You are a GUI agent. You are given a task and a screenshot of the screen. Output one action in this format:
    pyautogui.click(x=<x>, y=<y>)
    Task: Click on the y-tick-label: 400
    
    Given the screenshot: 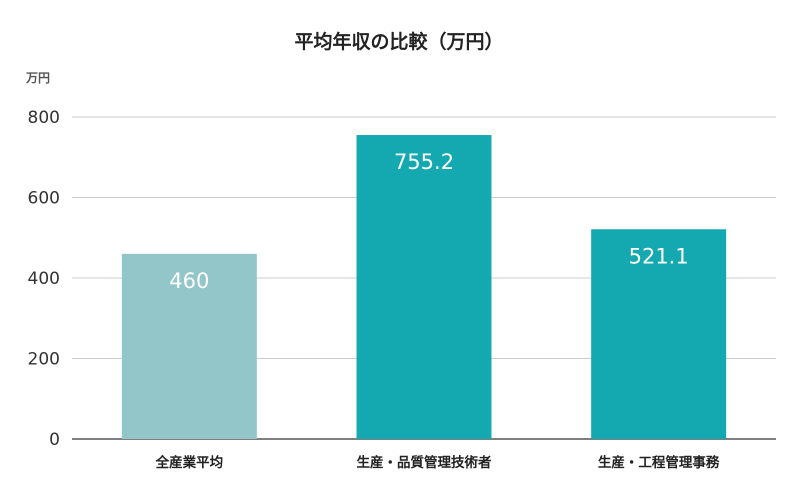 What is the action you would take?
    pyautogui.click(x=44, y=279)
    